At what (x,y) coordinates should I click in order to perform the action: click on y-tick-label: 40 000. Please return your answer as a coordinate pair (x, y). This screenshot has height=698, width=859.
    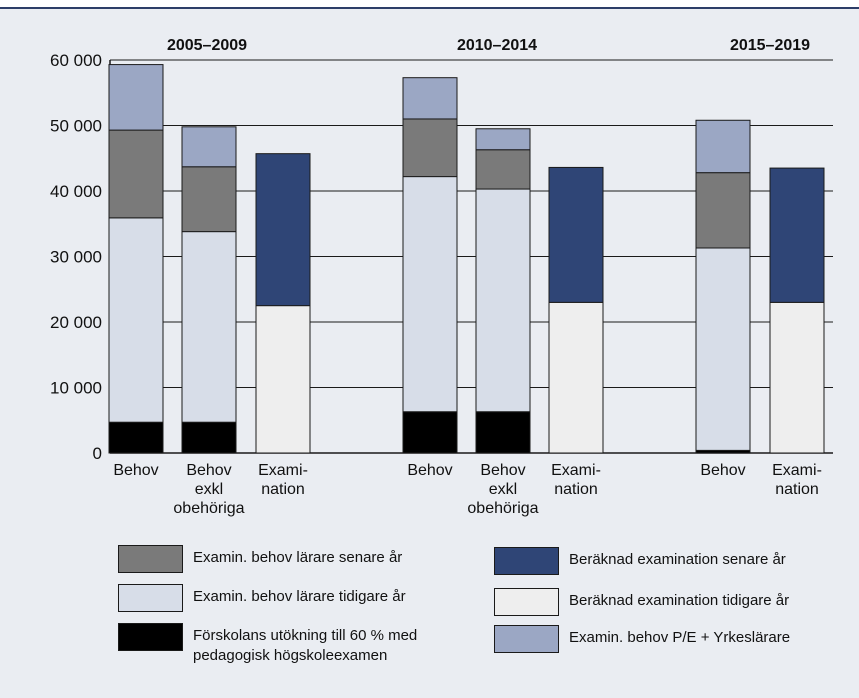
    Looking at the image, I should click on (76, 191).